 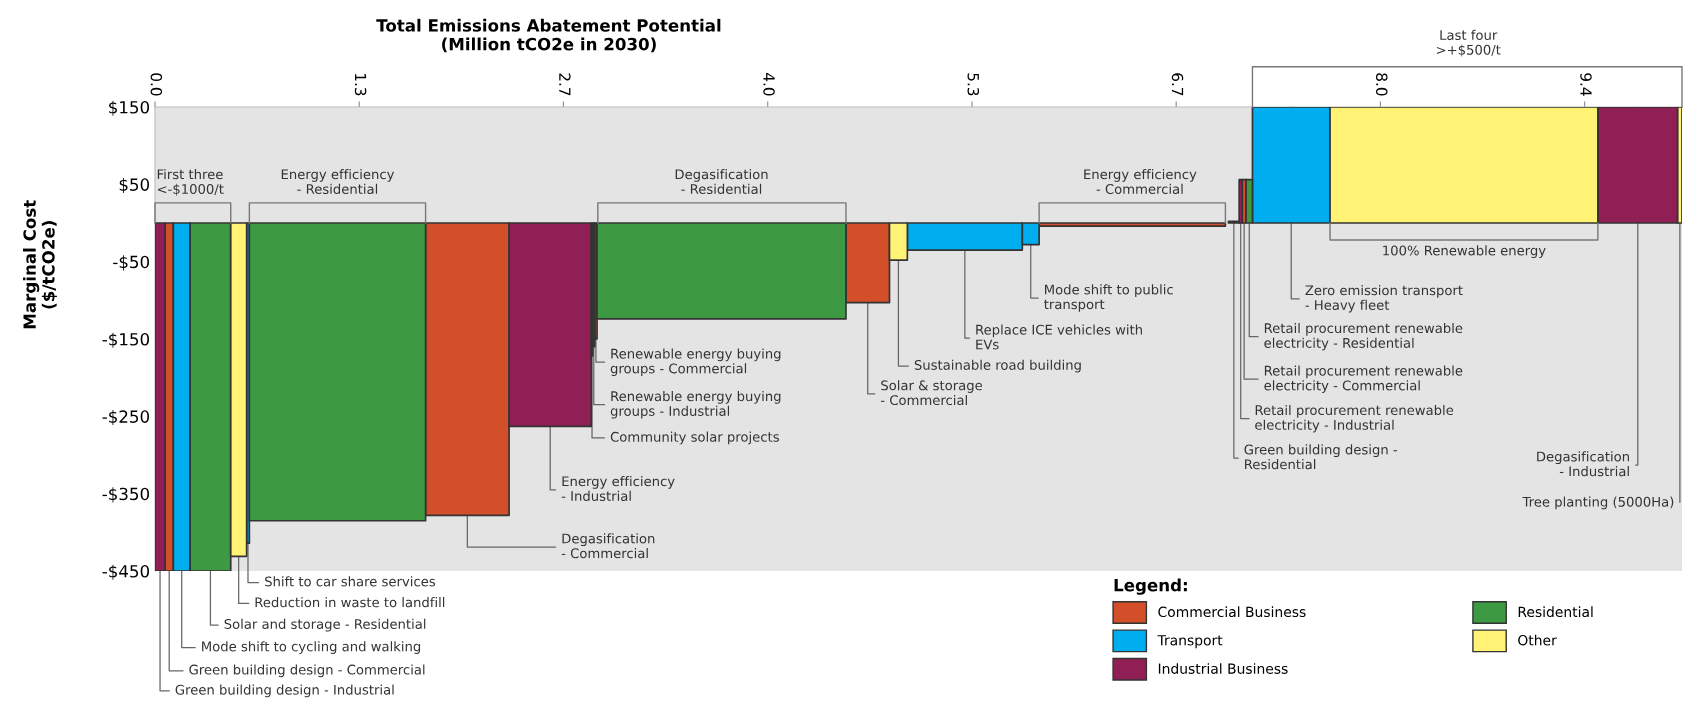 I want to click on annotation: Renewable energy buying groups - Commercial, so click(x=695, y=362).